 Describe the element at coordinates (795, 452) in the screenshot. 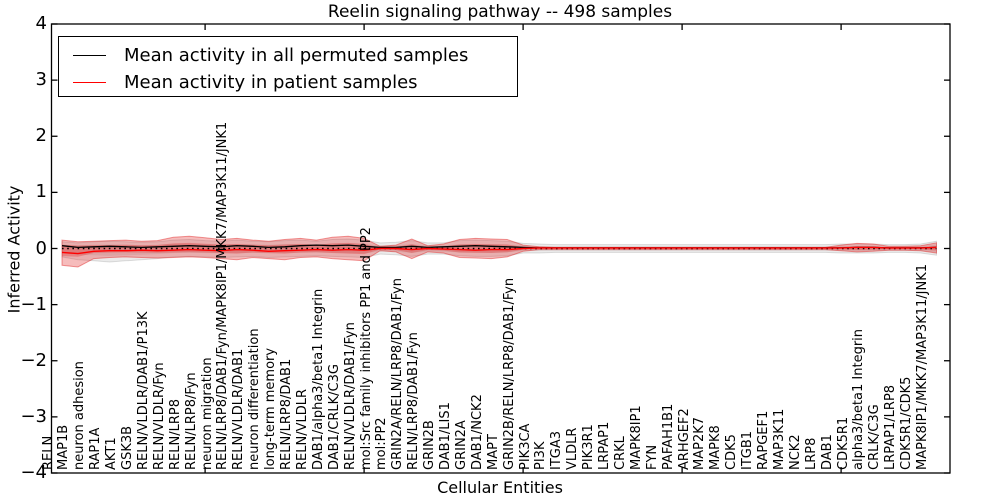

I see `x-tick-label: NCK2` at that location.